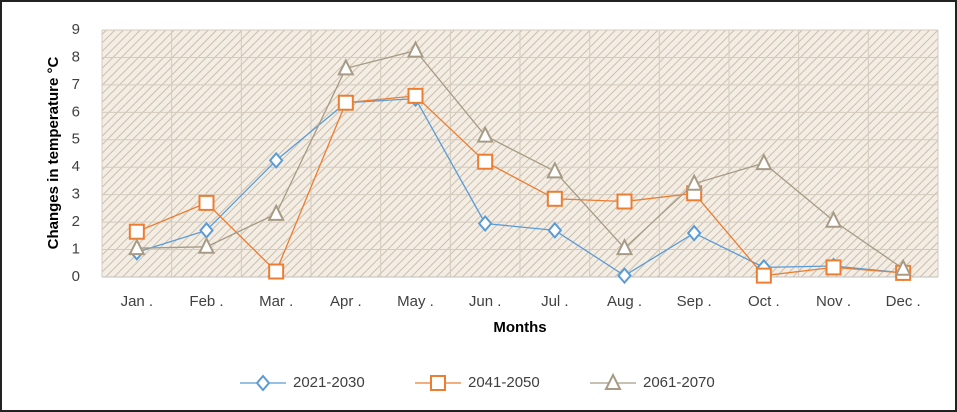  What do you see at coordinates (53, 152) in the screenshot?
I see `y-axis-title: Changes in temperature °C` at bounding box center [53, 152].